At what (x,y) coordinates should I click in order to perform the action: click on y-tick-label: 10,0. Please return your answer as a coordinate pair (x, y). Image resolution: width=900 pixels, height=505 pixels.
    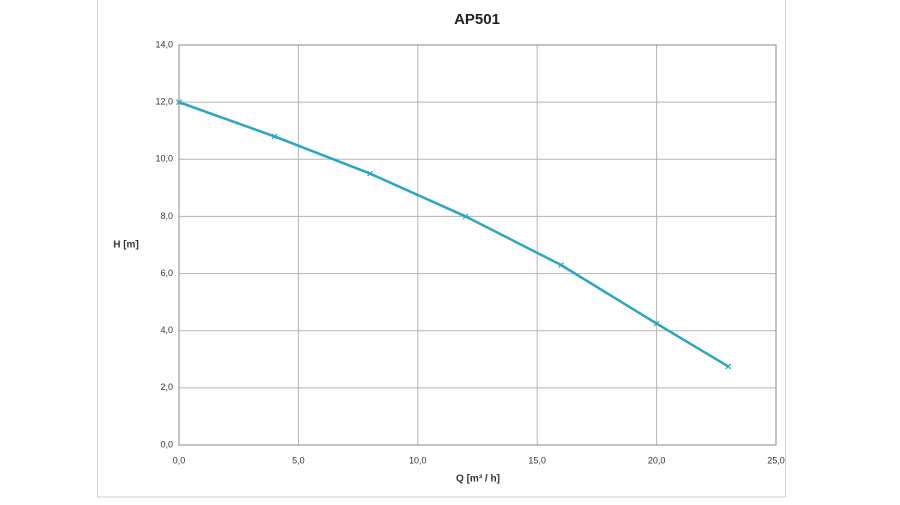
    Looking at the image, I should click on (164, 159).